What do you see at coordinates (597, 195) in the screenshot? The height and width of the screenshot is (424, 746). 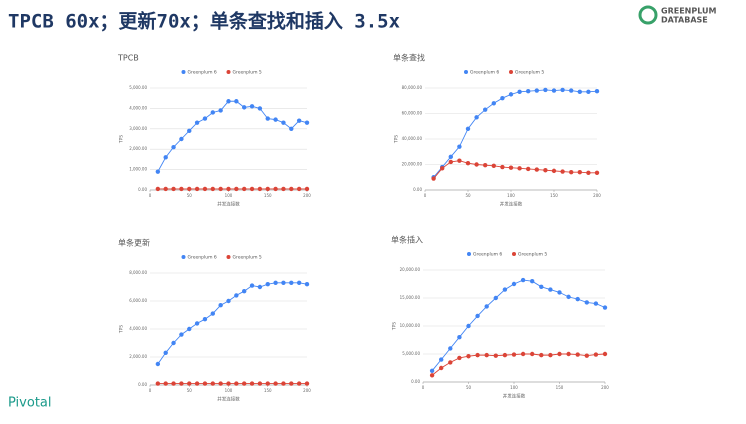 I see `x-tick-label: 200` at bounding box center [597, 195].